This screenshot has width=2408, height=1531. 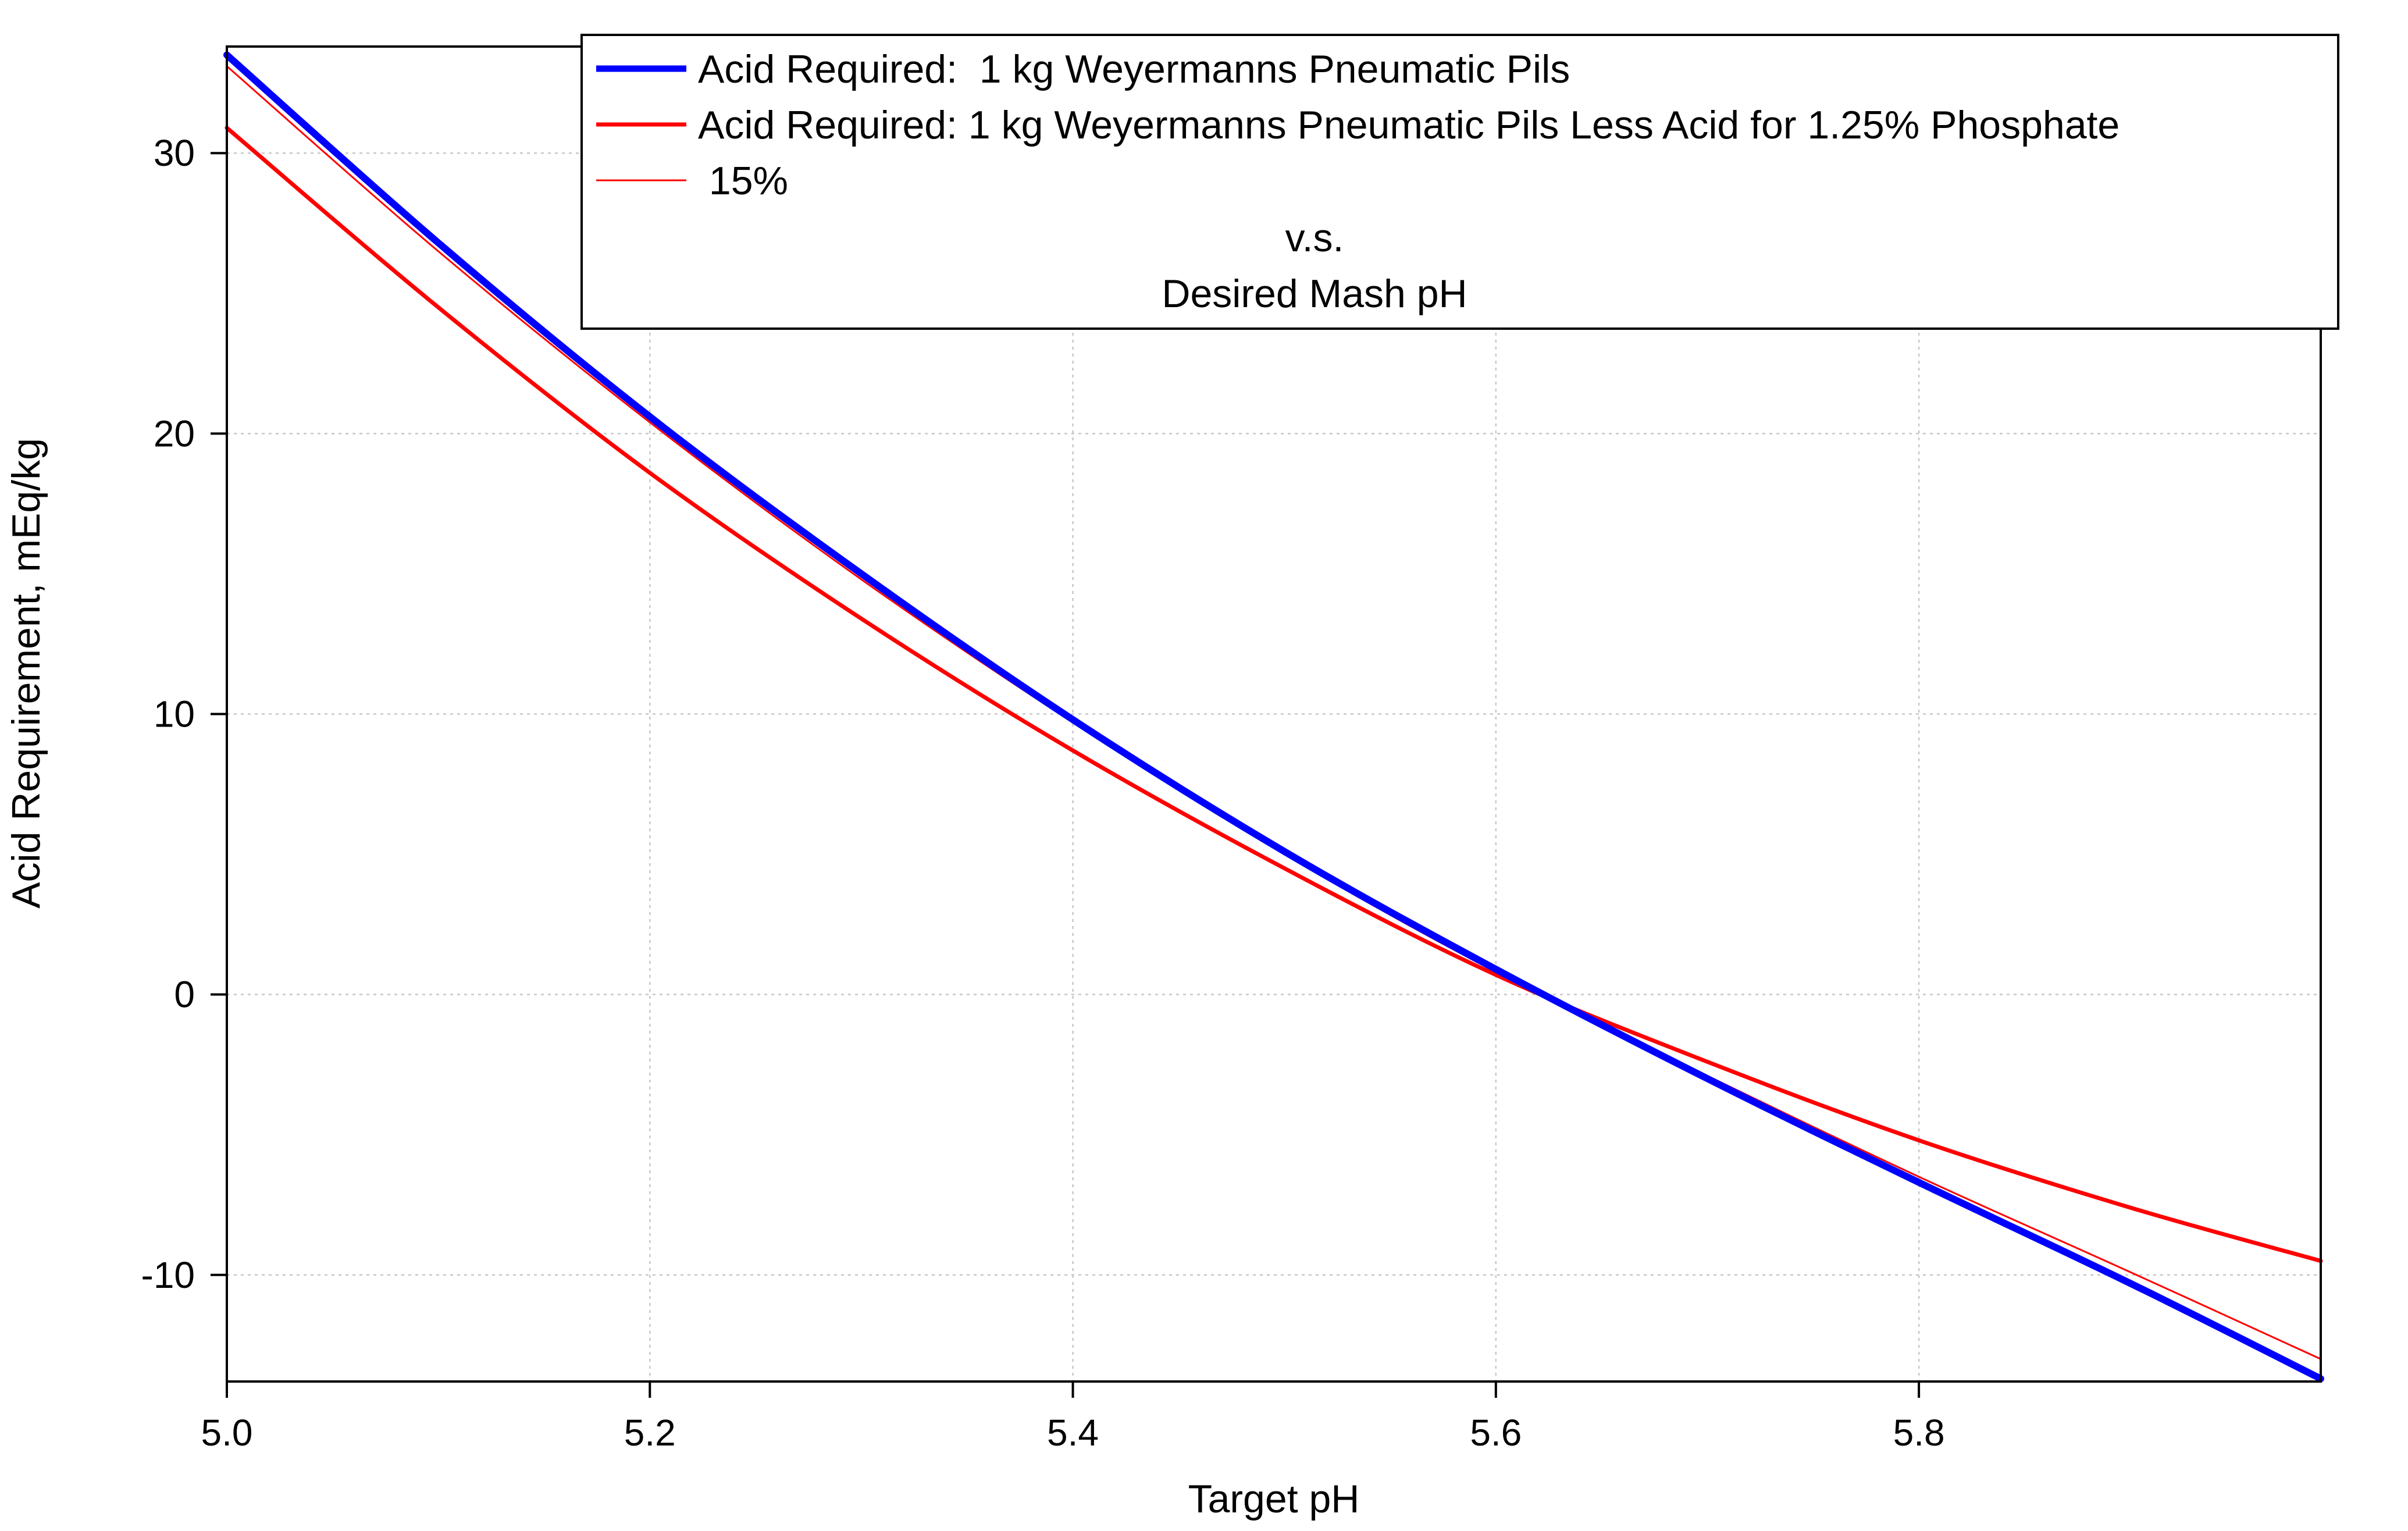 What do you see at coordinates (184, 995) in the screenshot?
I see `y-tick-label: 0` at bounding box center [184, 995].